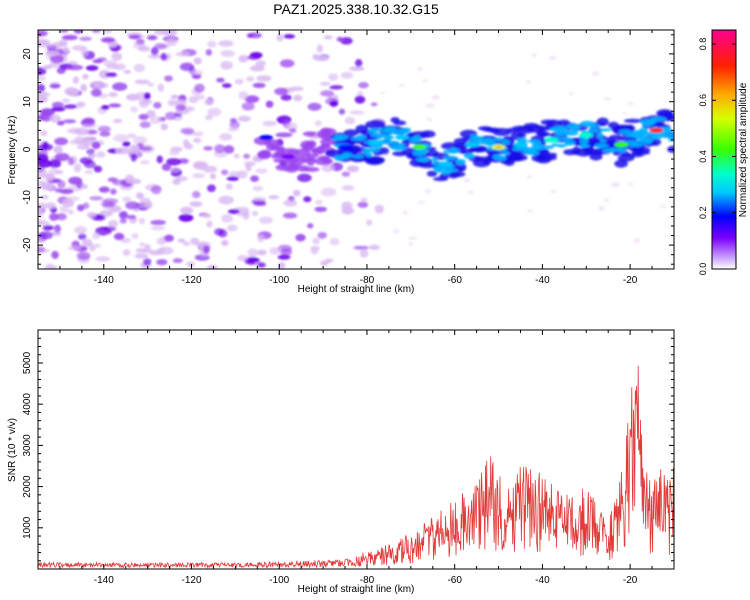 This screenshot has width=750, height=600. What do you see at coordinates (12, 150) in the screenshot?
I see `spectrogram-y-label: Frequency (Hz)` at bounding box center [12, 150].